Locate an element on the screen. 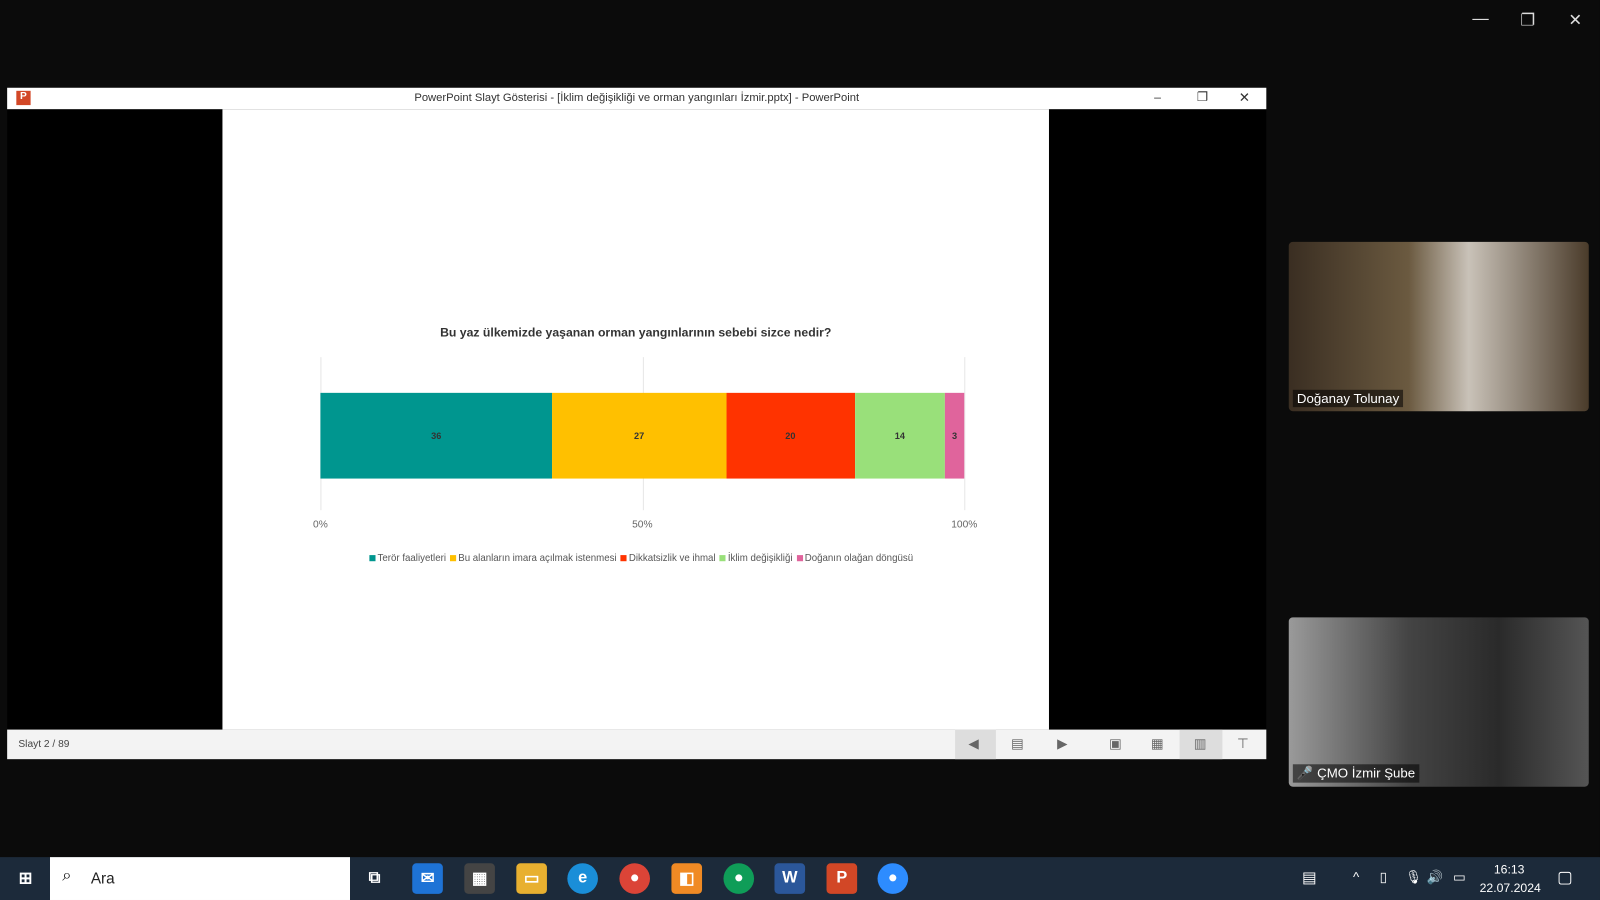 The width and height of the screenshot is (1600, 900). volume-icon: 🔊 is located at coordinates (1435, 877).